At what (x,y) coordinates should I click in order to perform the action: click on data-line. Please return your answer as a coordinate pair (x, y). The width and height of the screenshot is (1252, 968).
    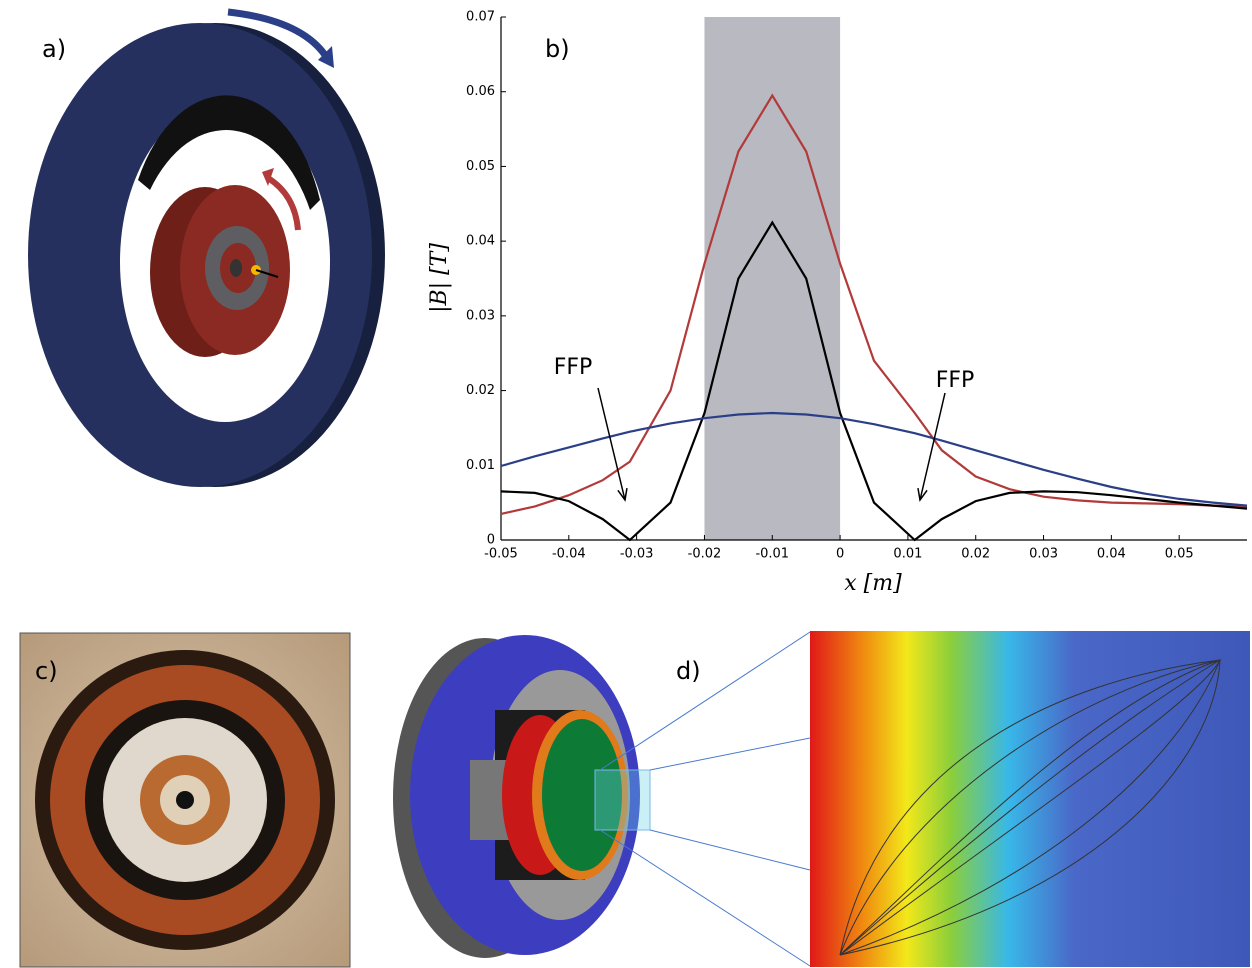
    Looking at the image, I should click on (874, 459).